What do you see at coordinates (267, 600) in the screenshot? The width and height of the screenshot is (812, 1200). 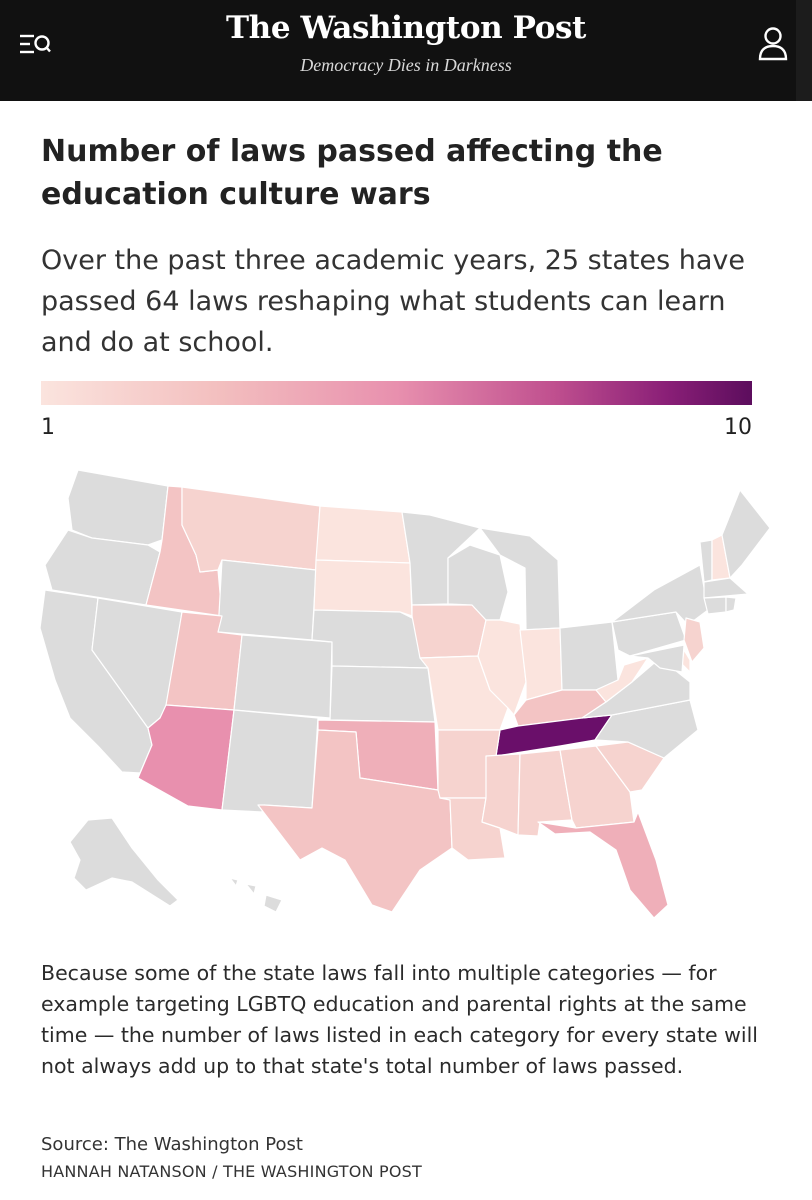 I see `state-wyoming` at bounding box center [267, 600].